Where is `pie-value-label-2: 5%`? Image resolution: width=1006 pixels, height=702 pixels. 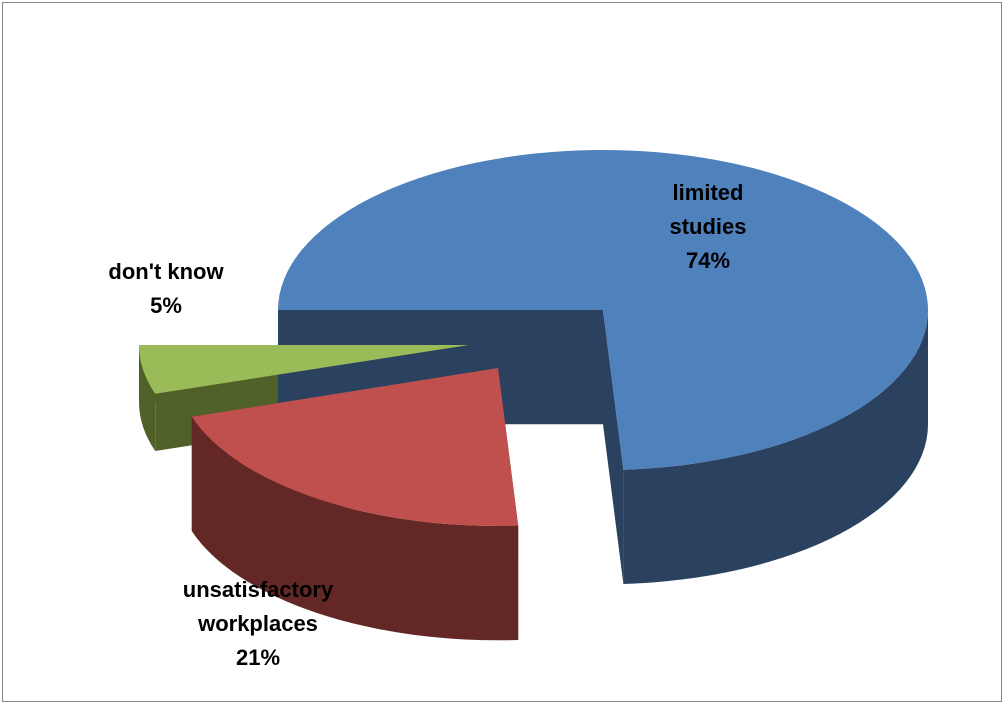 pie-value-label-2: 5% is located at coordinates (166, 305).